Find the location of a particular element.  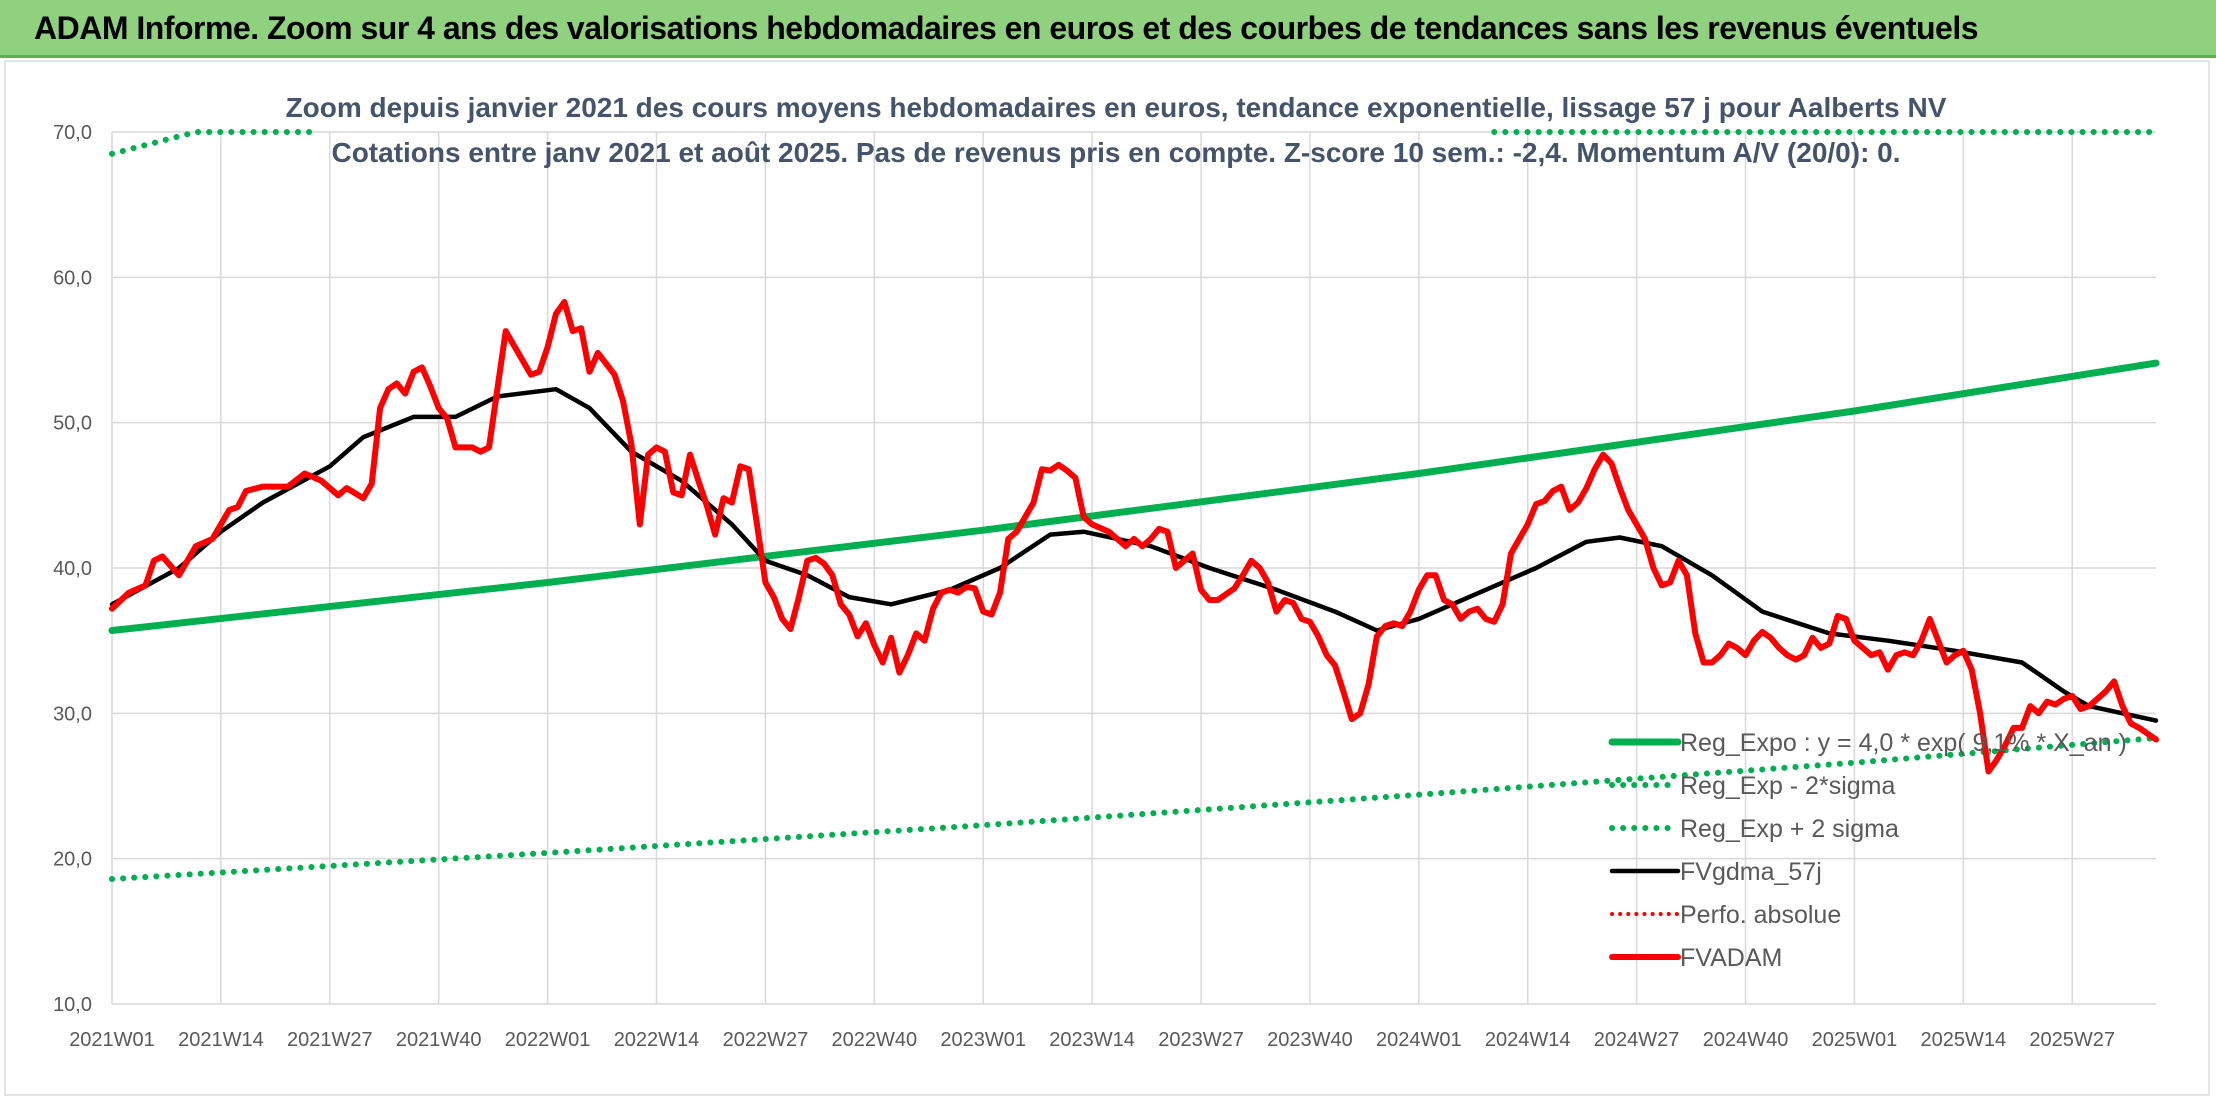

x-tick-label: 2022W40 is located at coordinates (874, 1040).